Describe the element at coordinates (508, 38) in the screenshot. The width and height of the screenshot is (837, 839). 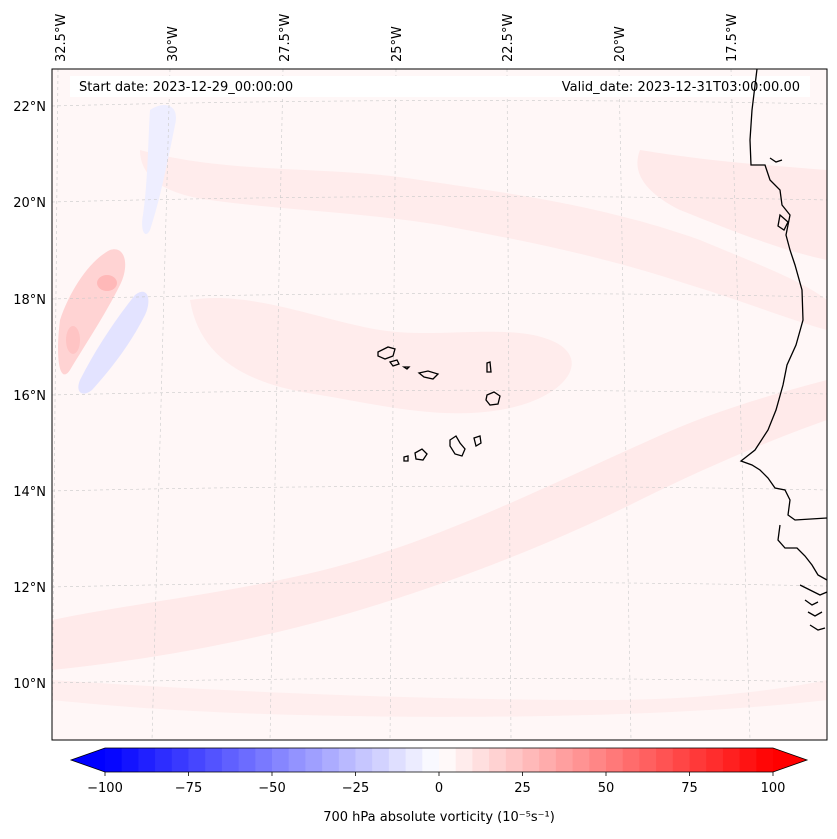
I see `lon-label-22-5: 22.5°W` at that location.